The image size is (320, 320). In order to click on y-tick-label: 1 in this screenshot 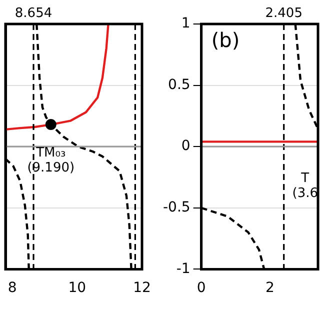, I will do `click(185, 24)`.